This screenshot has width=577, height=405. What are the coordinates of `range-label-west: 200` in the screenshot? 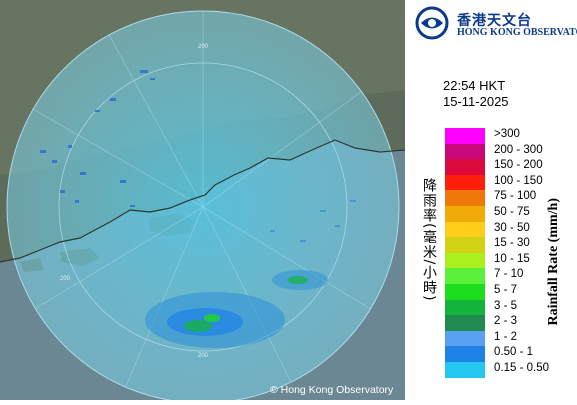 It's located at (65, 279).